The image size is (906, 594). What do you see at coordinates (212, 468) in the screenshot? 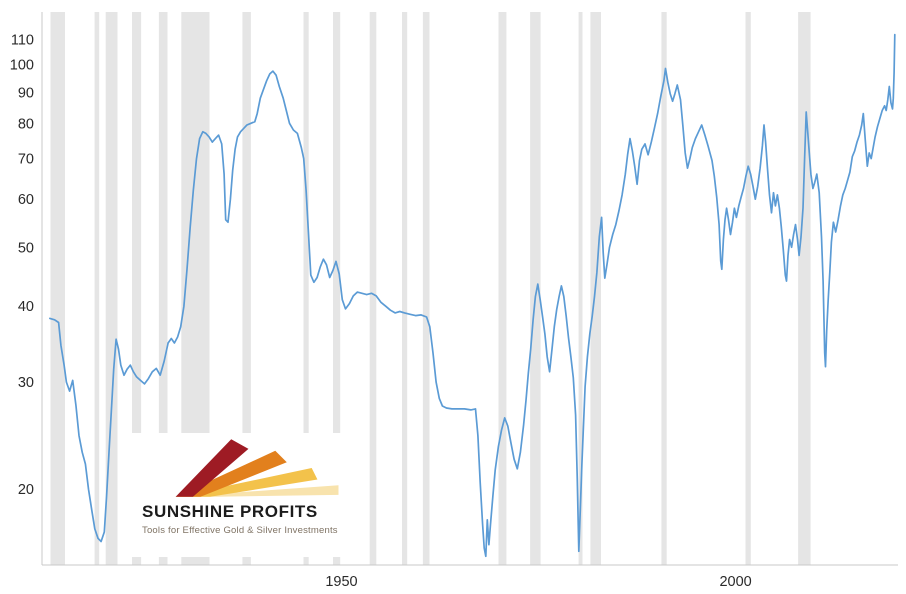
I see `logo-ray-red-icon` at bounding box center [212, 468].